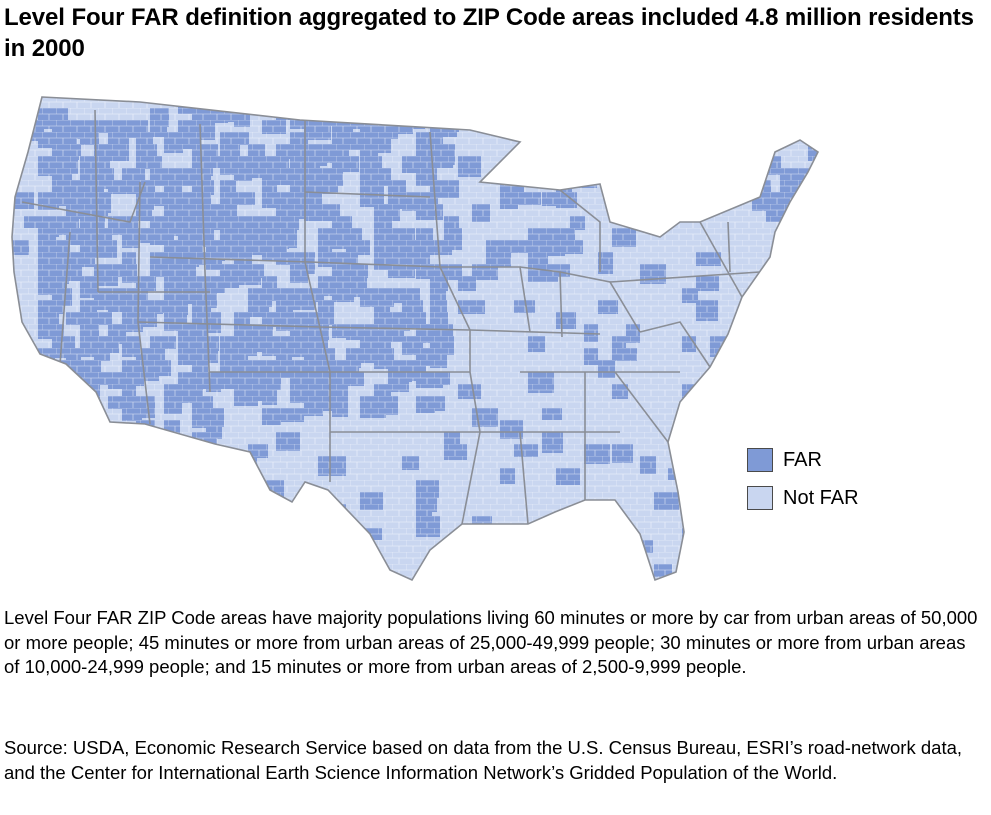 This screenshot has height=815, width=991. I want to click on legend-item-far: FAR, so click(803, 460).